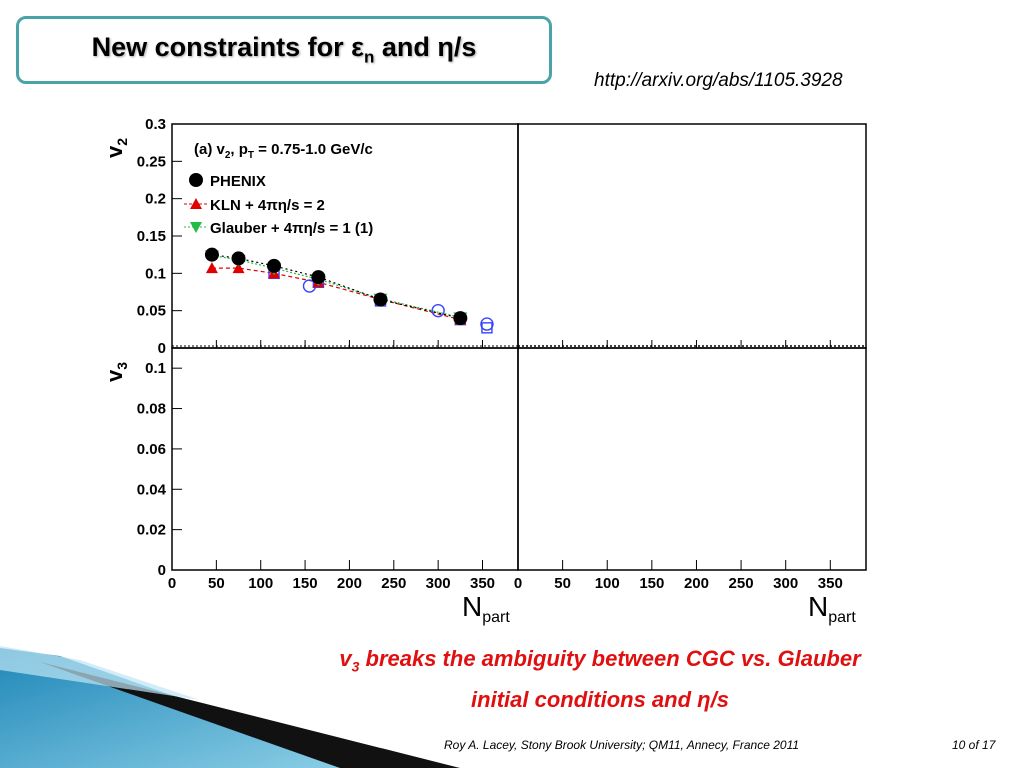  I want to click on legend-marker-kln, so click(196, 203).